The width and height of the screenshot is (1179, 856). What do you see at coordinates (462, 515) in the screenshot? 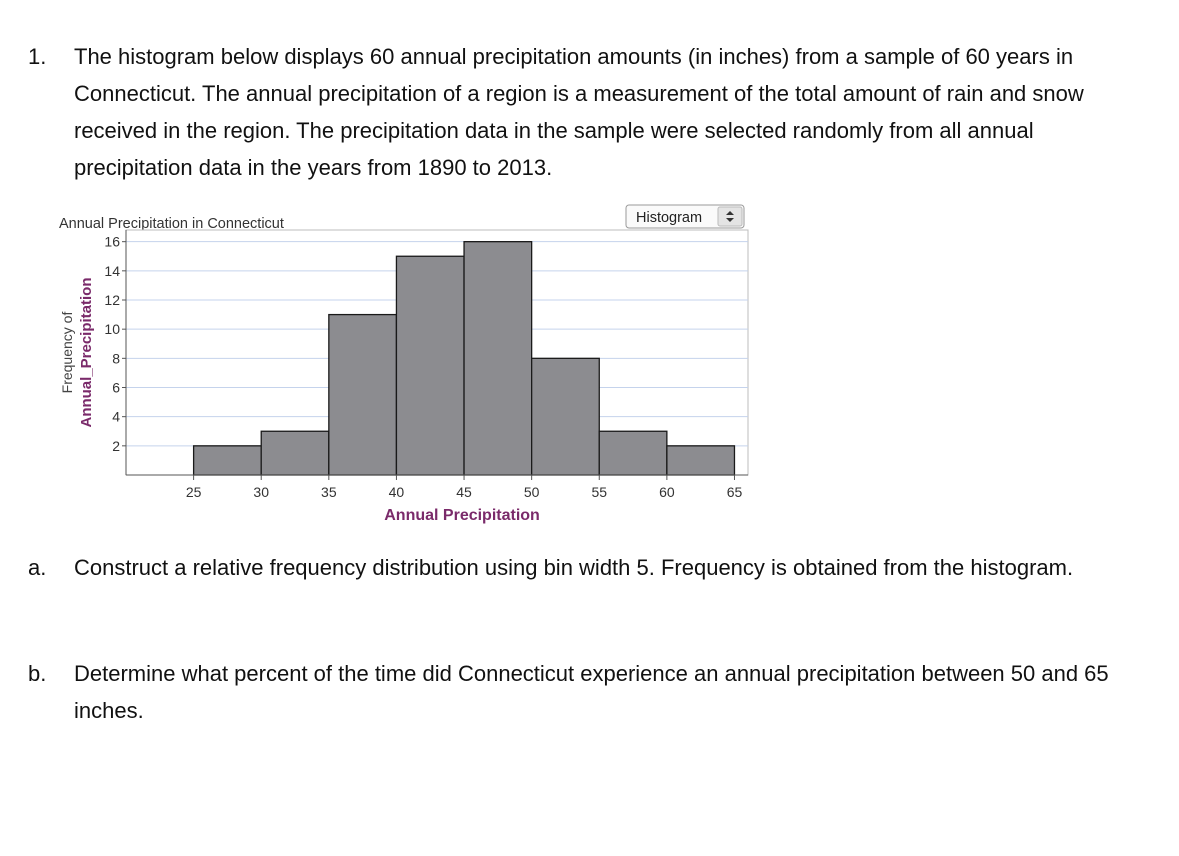
I see `x-axis-label: Annual Precipitation` at bounding box center [462, 515].